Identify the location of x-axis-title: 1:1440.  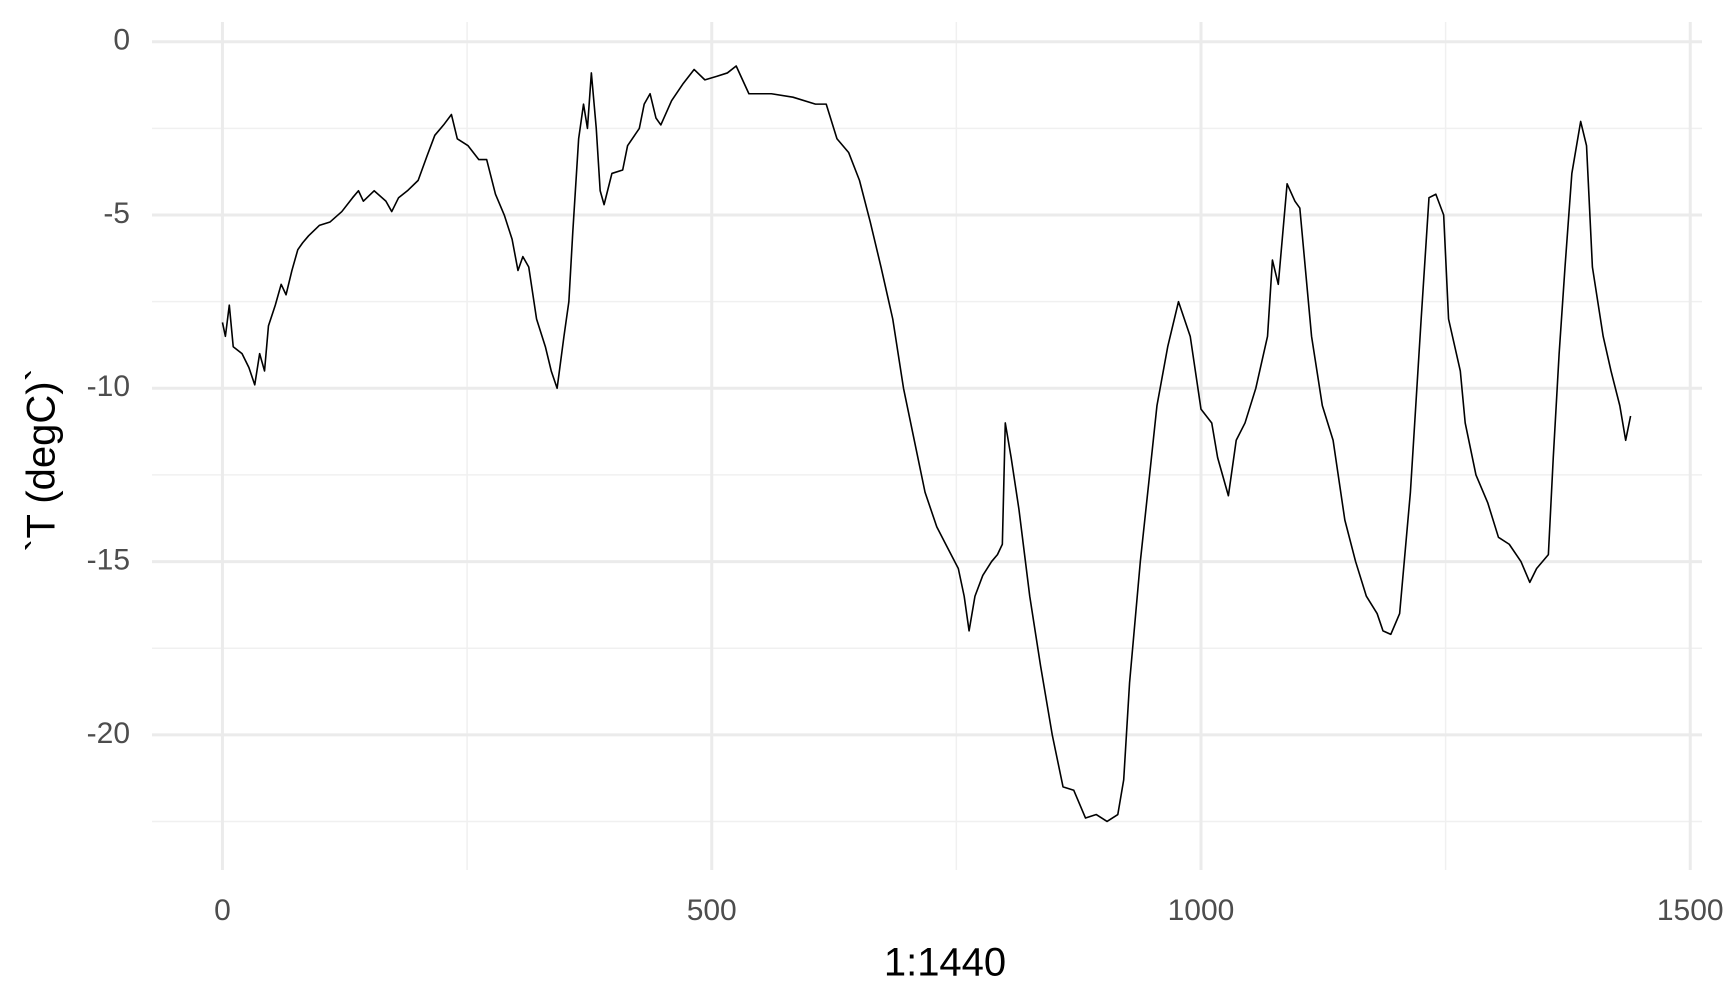
(945, 963).